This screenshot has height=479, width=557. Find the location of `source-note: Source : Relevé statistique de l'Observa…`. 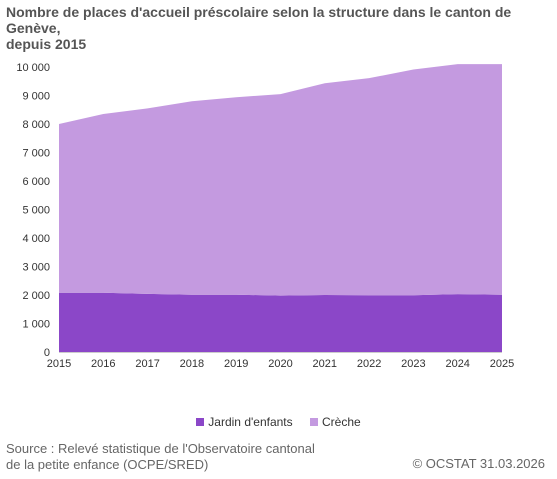

source-note: Source : Relevé statistique de l'Observa… is located at coordinates (186, 457).